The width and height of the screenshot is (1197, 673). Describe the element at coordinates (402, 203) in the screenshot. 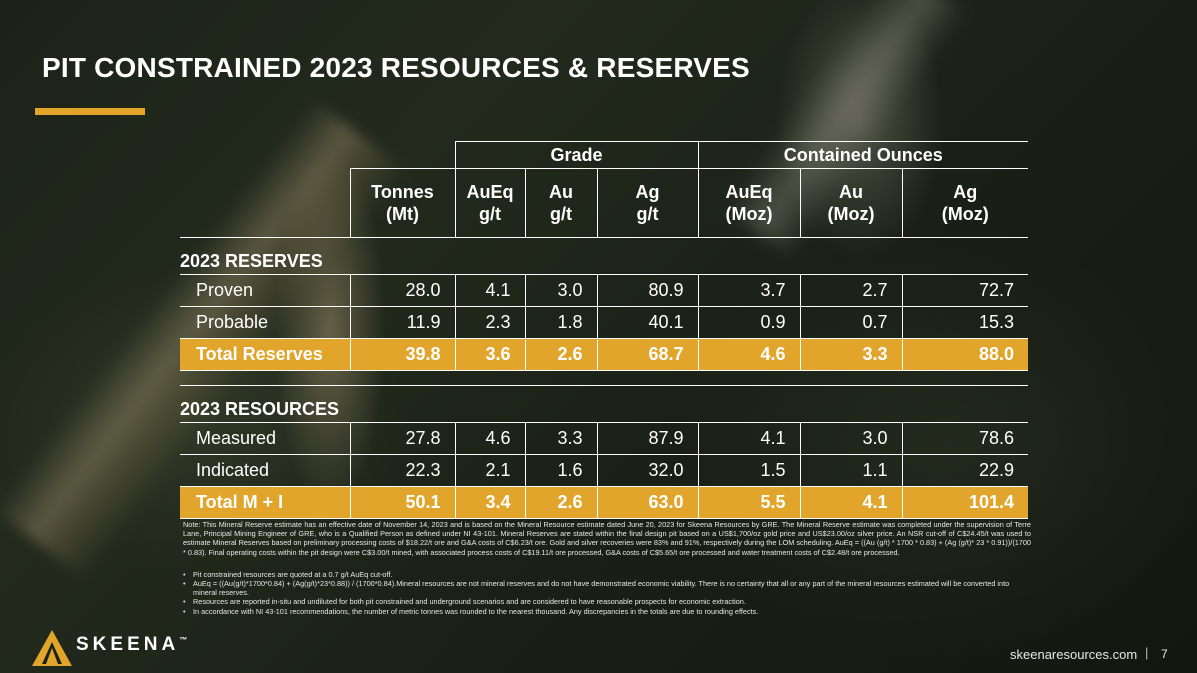

I see `column-header-tonnes: Tonnes (Mt)` at that location.